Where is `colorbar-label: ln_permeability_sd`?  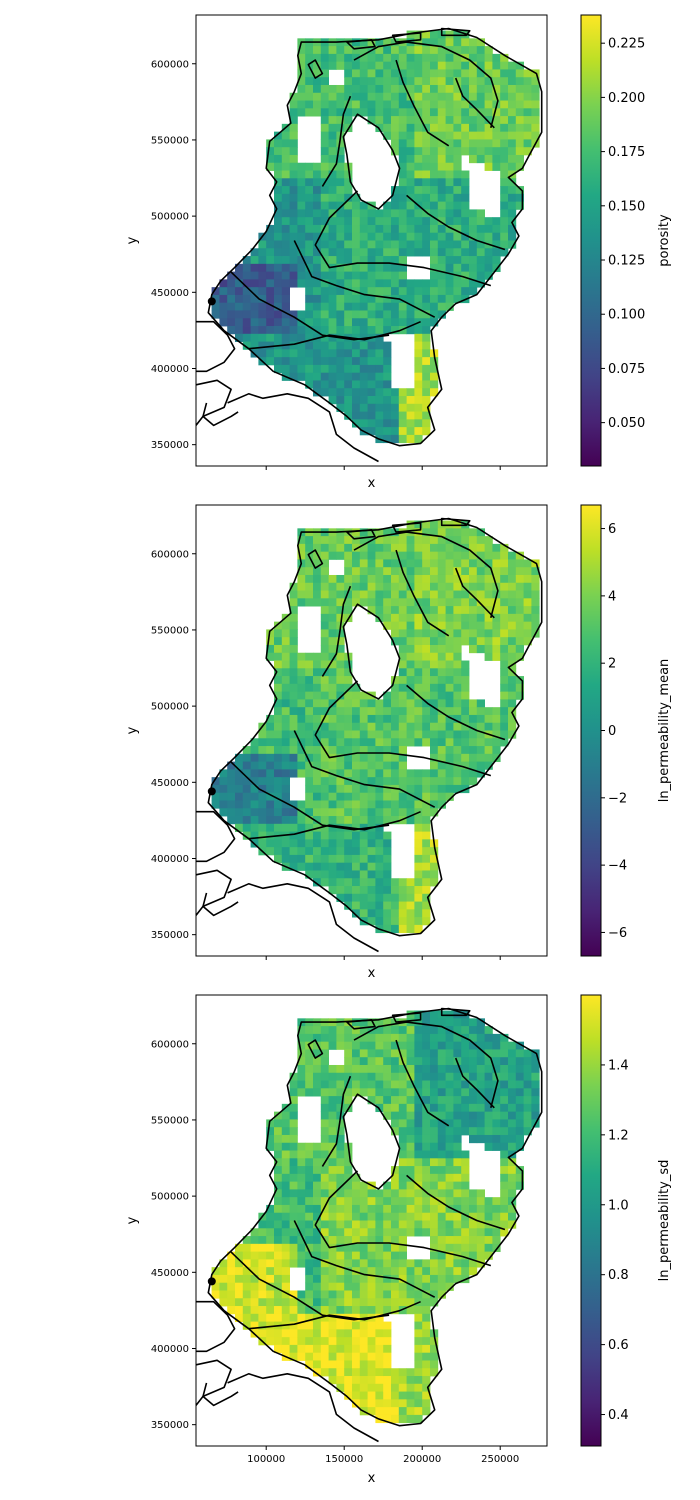 colorbar-label: ln_permeability_sd is located at coordinates (664, 1221).